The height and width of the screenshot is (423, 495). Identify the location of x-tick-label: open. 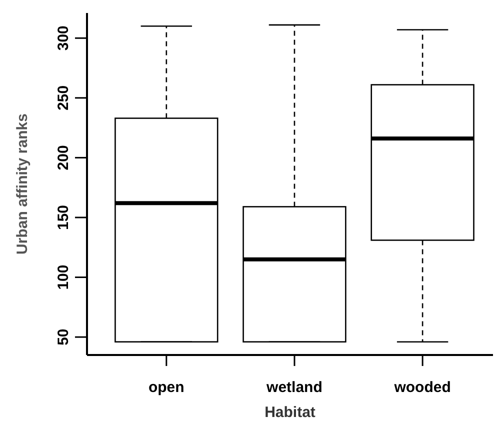
(166, 387).